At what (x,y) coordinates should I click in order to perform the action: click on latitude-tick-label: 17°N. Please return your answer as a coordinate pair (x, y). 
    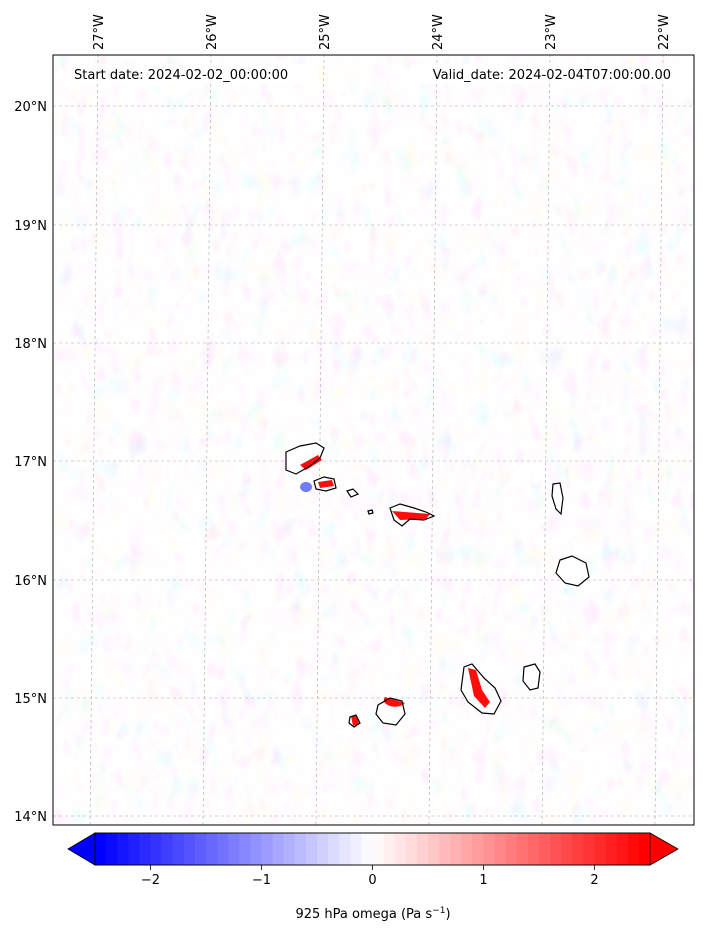
    Looking at the image, I should click on (30, 462).